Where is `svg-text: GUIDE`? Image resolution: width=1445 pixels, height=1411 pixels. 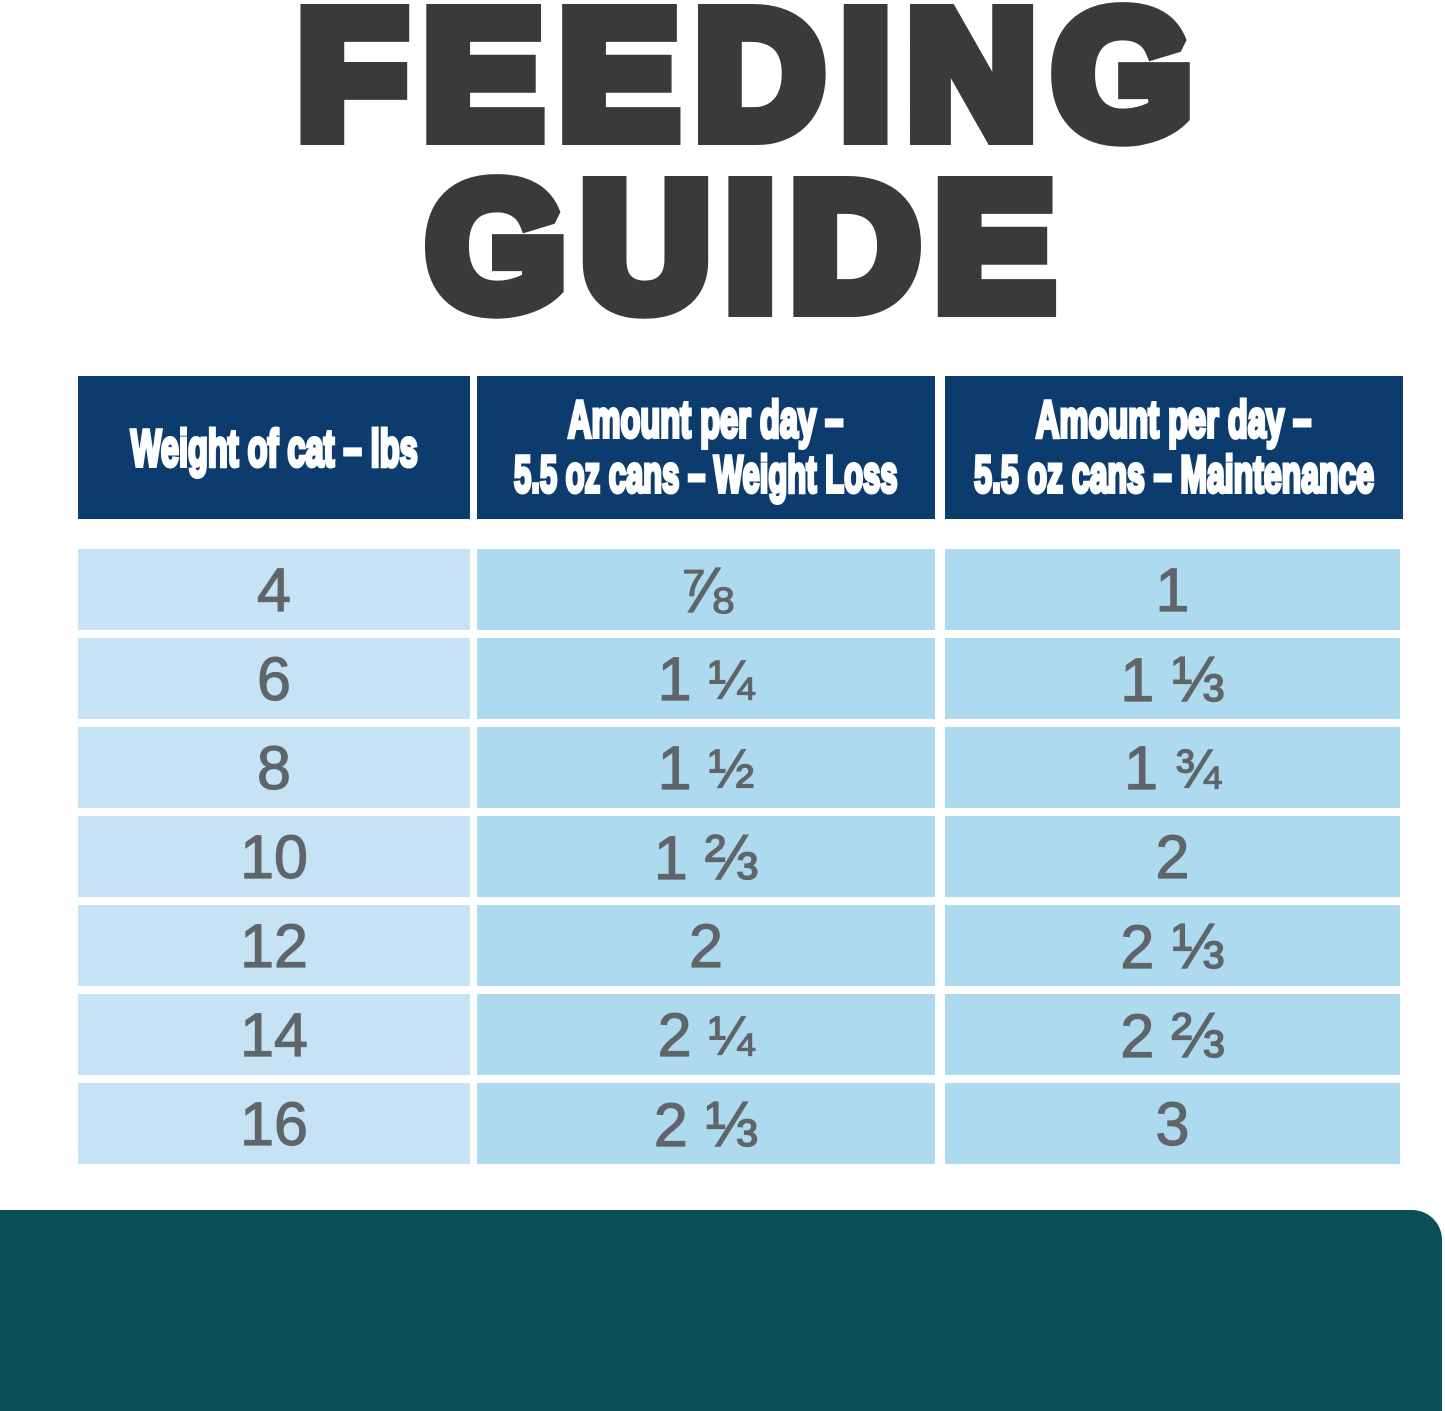
svg-text: GUIDE is located at coordinates (748, 245).